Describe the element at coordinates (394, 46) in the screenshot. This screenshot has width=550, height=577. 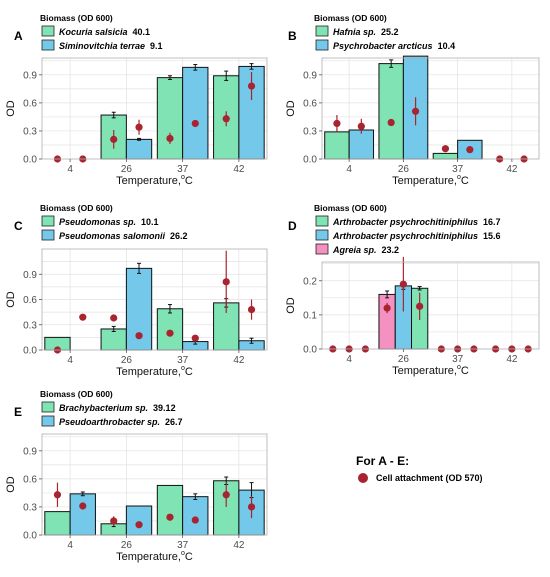
I see `legend-entry: Psychrobacter arcticus 10.4` at that location.